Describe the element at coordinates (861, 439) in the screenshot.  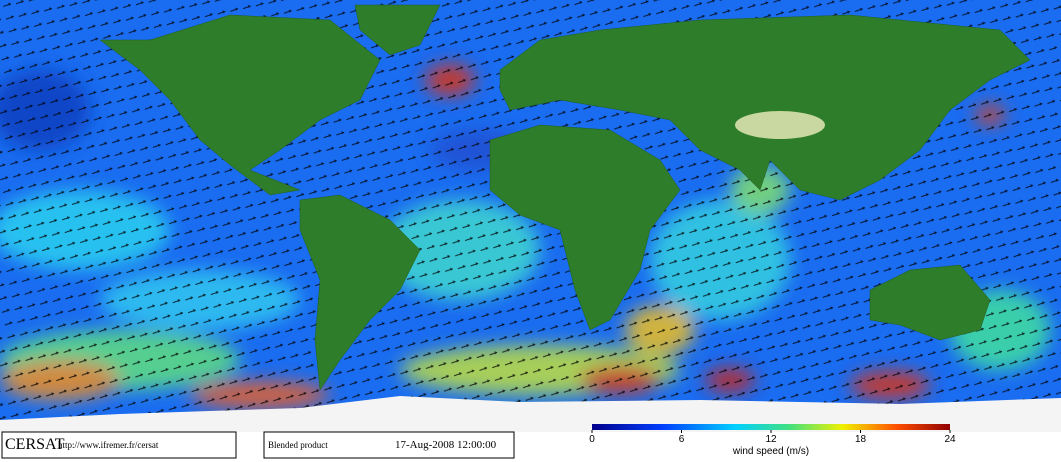
I see `colorbar-tick-label: 18` at that location.